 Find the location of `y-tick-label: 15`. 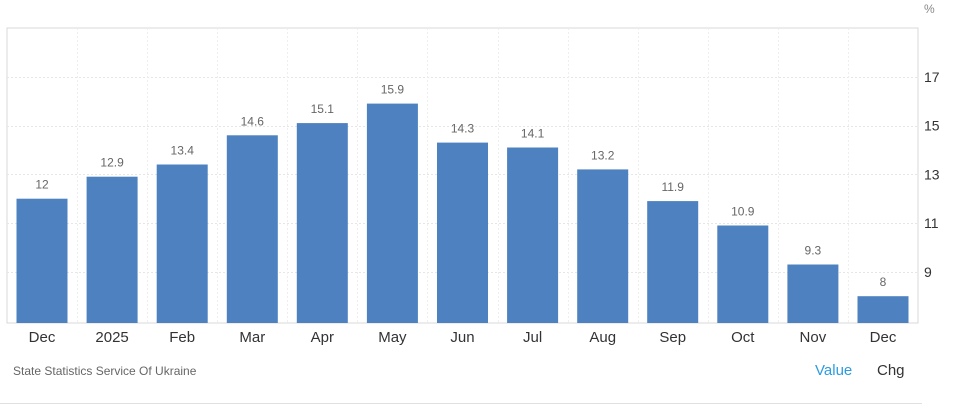

y-tick-label: 15 is located at coordinates (932, 126).